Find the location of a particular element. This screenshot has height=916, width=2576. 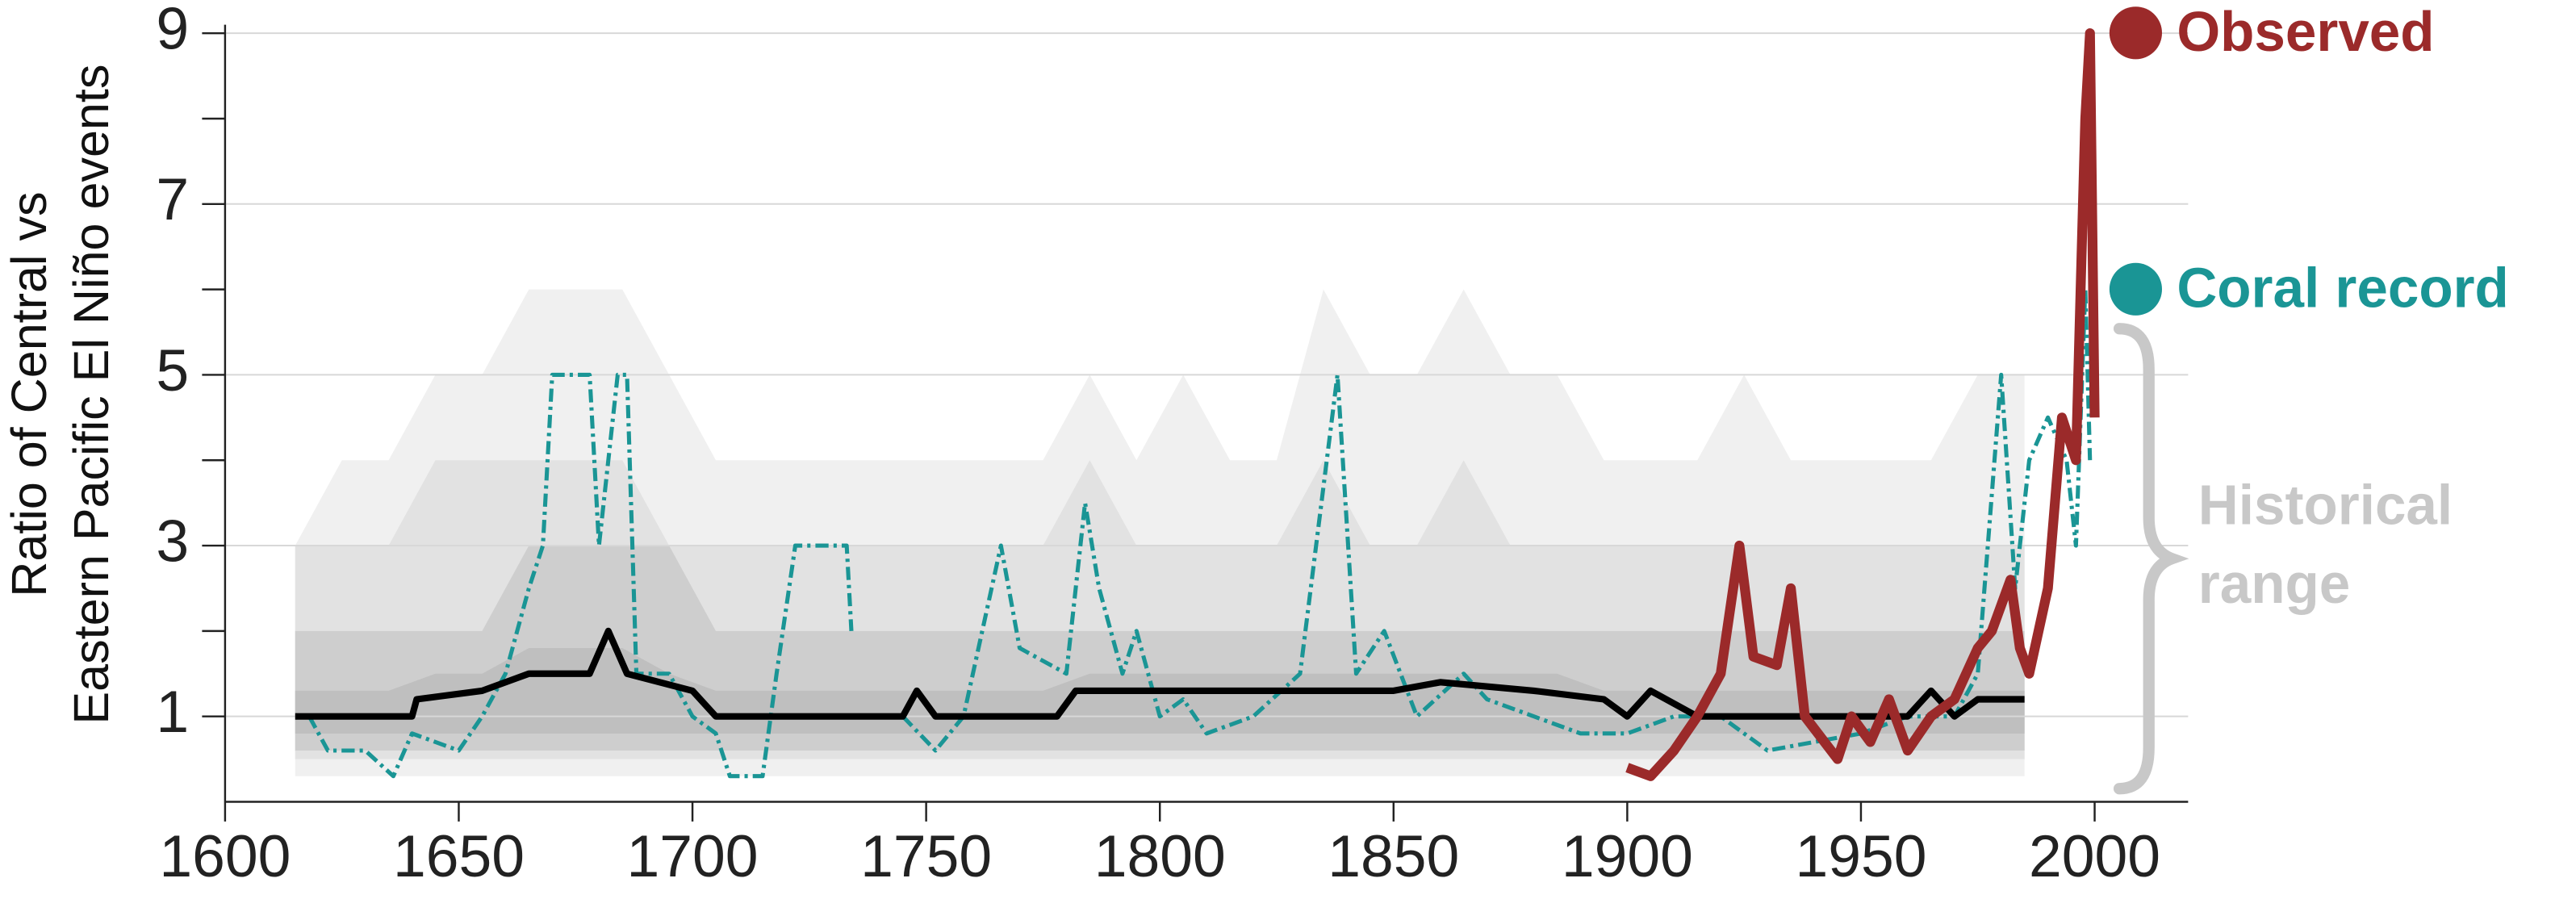

x-tick-label: 1700 is located at coordinates (693, 856).